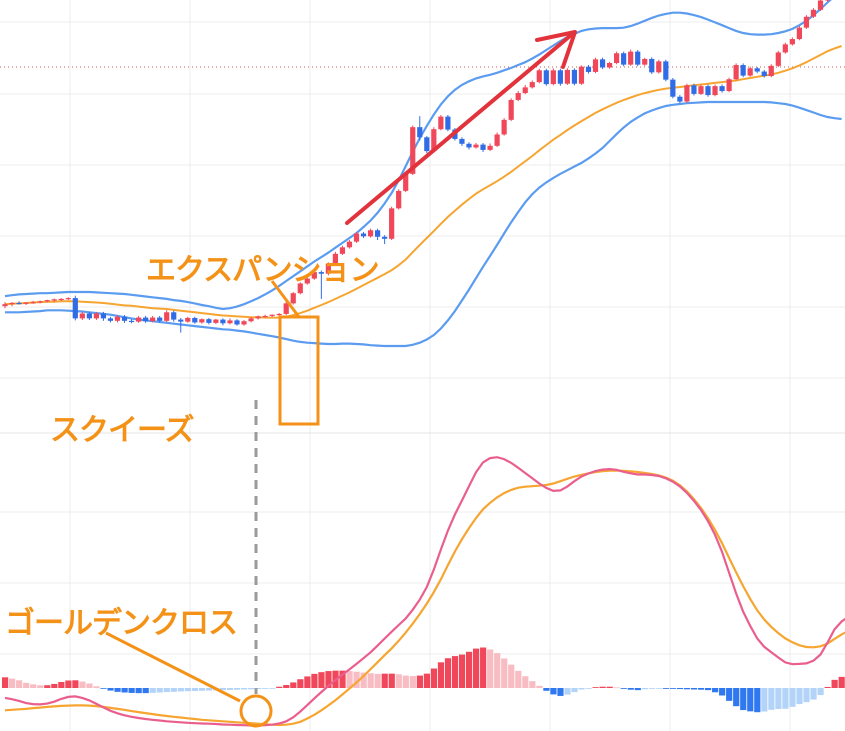 The image size is (845, 731). I want to click on trend-arrow-shaft, so click(458, 129).